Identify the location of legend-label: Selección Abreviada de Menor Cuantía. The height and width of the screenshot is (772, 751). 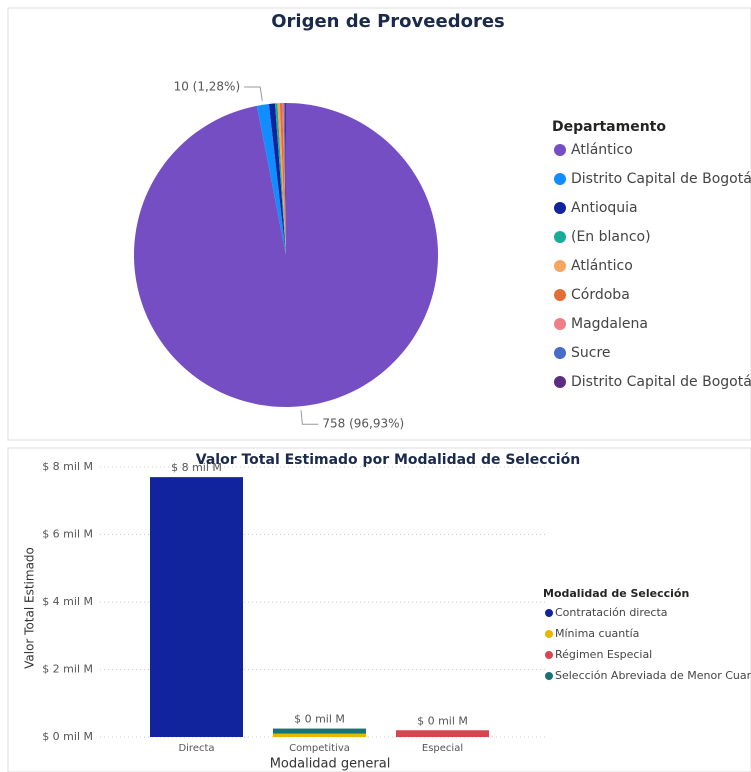
(653, 675).